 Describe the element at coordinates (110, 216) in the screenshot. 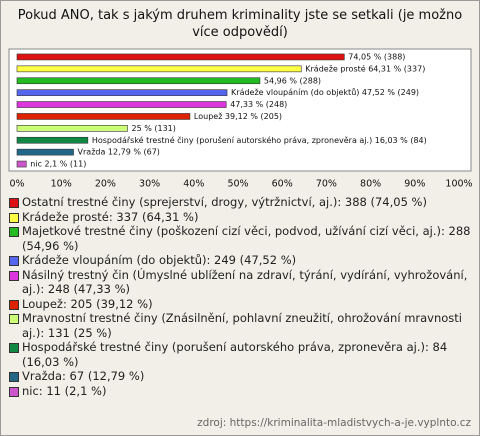

I see `legend-label: Krádeže prosté: 337 (64,31 %)` at that location.